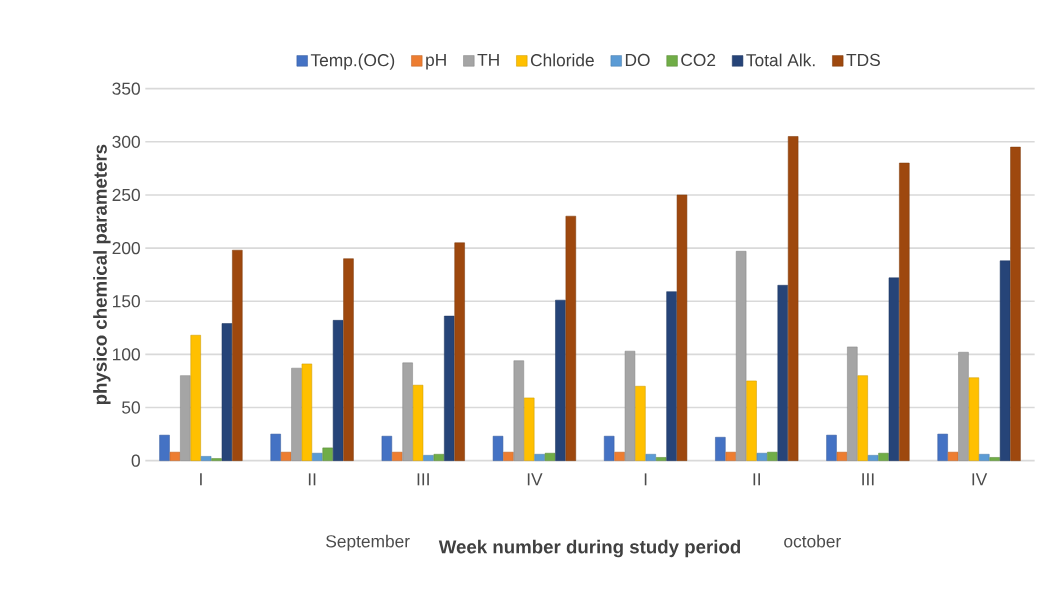  Describe the element at coordinates (562, 60) in the screenshot. I see `legend-label: Chloride` at that location.